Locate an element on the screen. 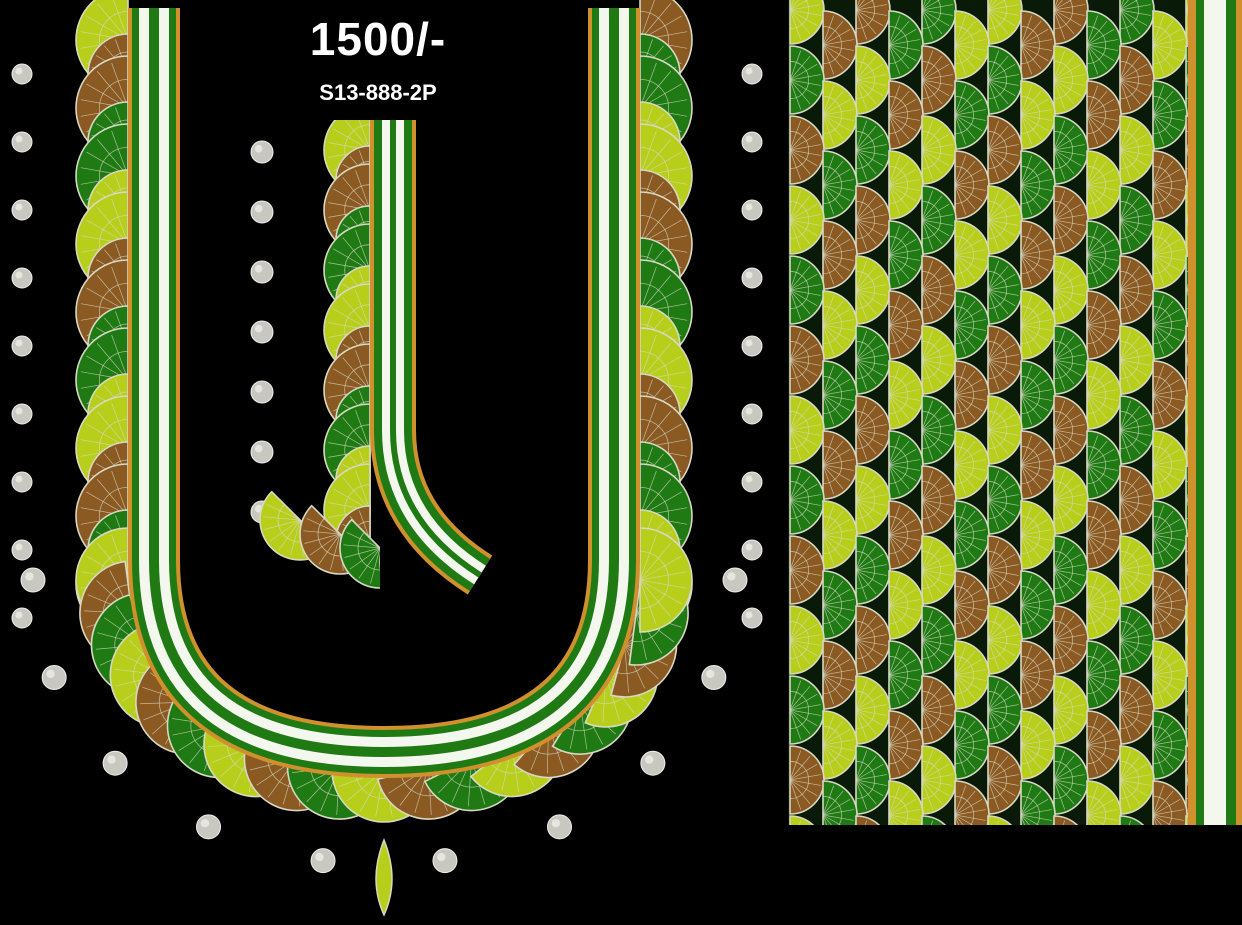  design-code-label: S13-888-2P is located at coordinates (378, 92).